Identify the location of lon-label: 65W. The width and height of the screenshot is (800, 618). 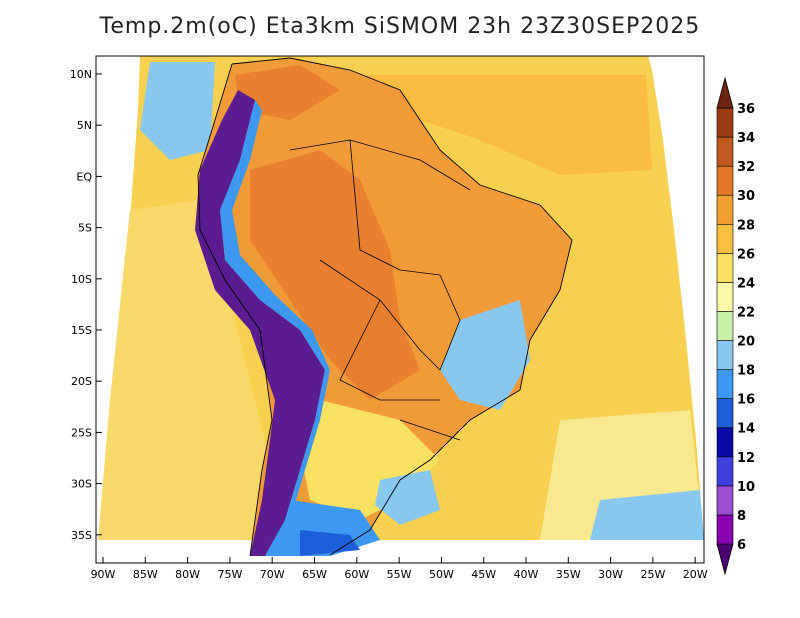
(314, 574).